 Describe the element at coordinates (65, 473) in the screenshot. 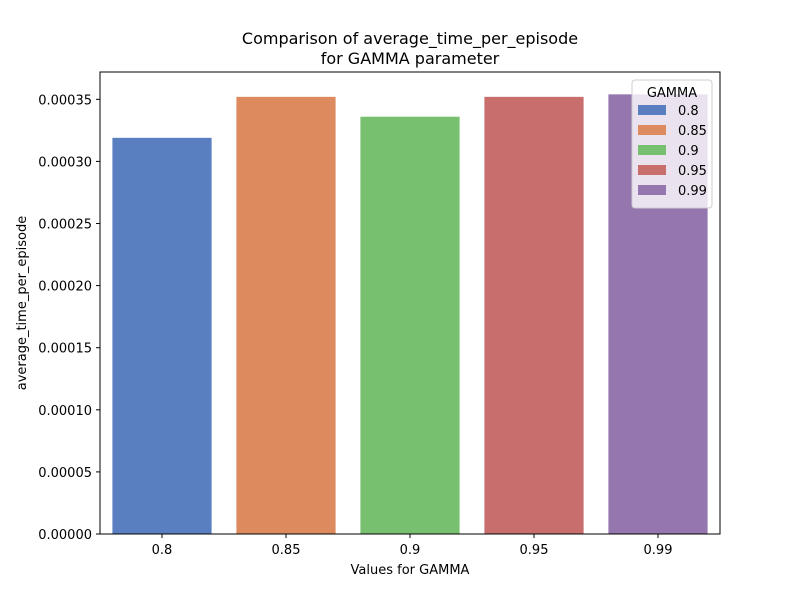

I see `y-tick-label: 0.00005` at that location.